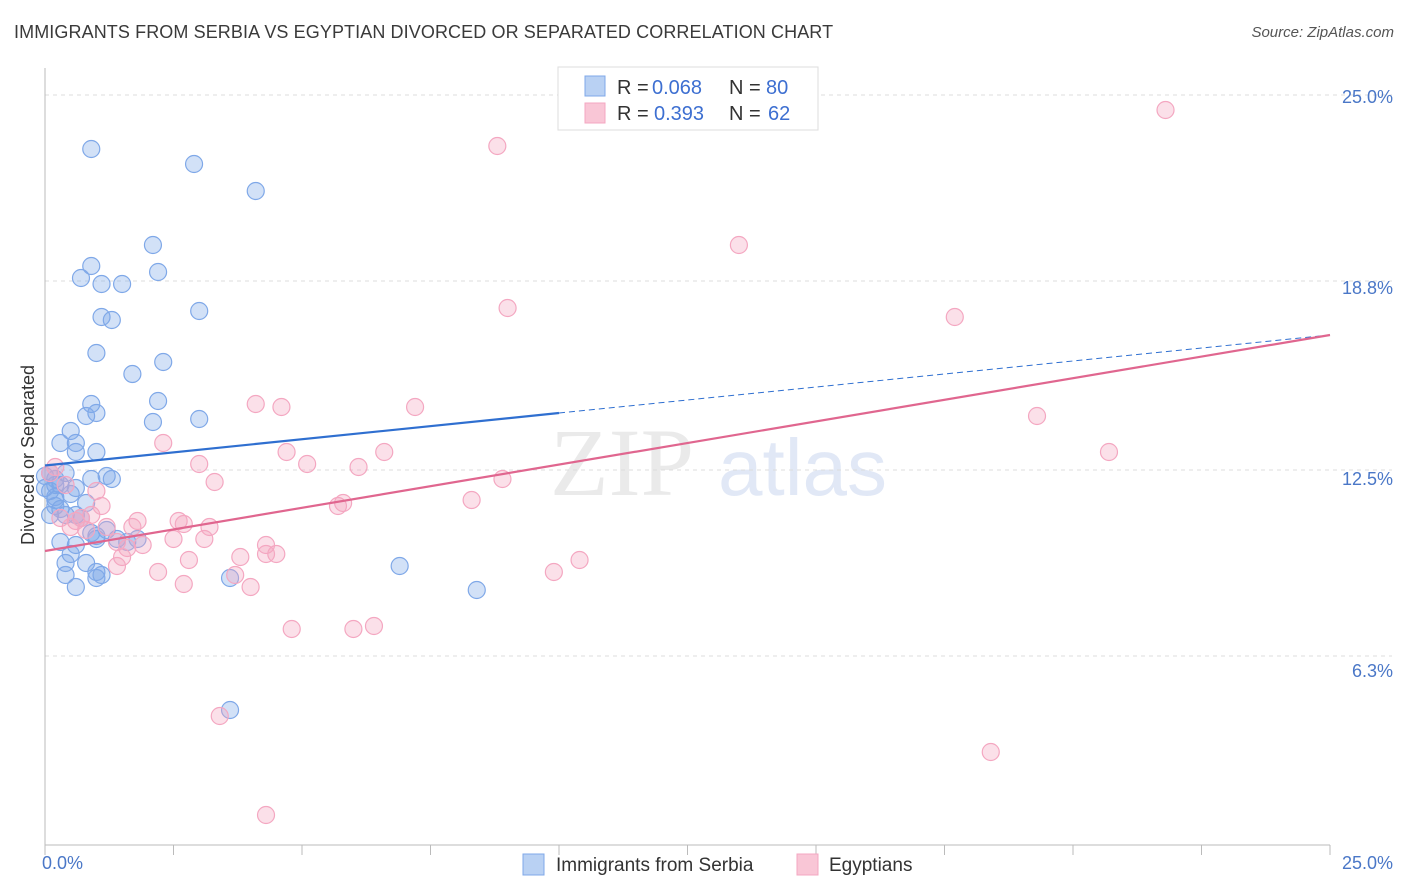 This screenshot has height=892, width=1406. I want to click on serbia-trend-line, so click(302, 439).